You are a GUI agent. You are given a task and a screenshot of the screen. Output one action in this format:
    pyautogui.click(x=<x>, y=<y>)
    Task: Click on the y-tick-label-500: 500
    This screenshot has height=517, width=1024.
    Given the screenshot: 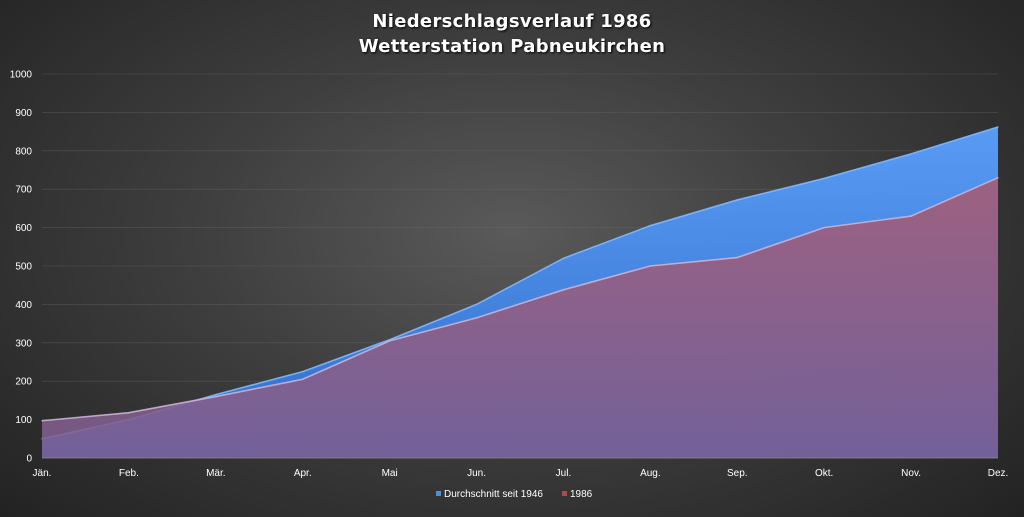 What is the action you would take?
    pyautogui.click(x=23, y=267)
    